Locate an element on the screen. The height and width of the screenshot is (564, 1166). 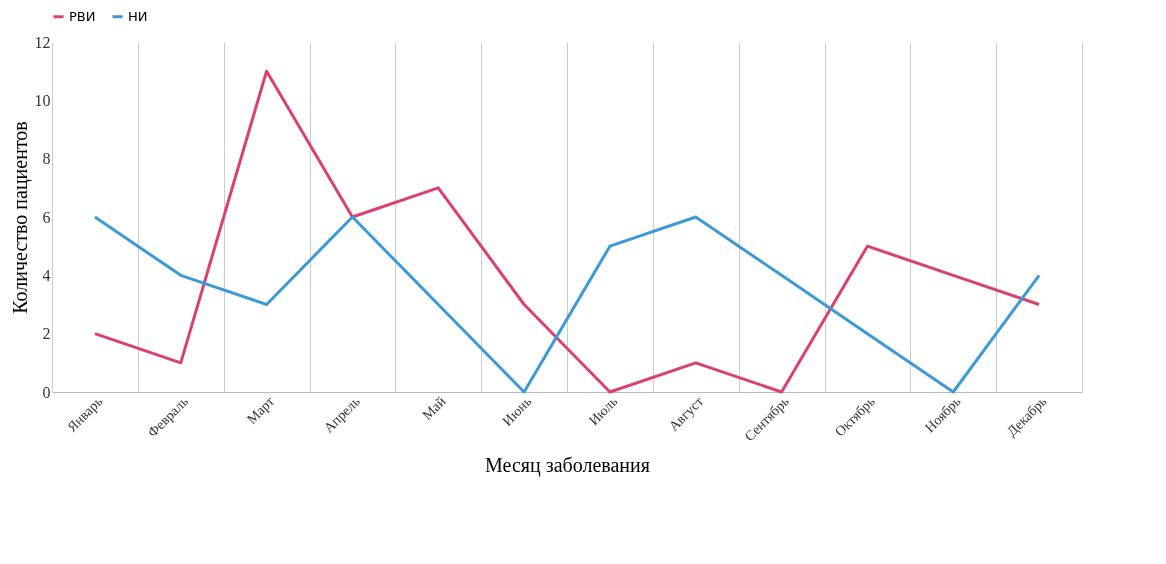
y-tick-label: 10 is located at coordinates (42, 100).